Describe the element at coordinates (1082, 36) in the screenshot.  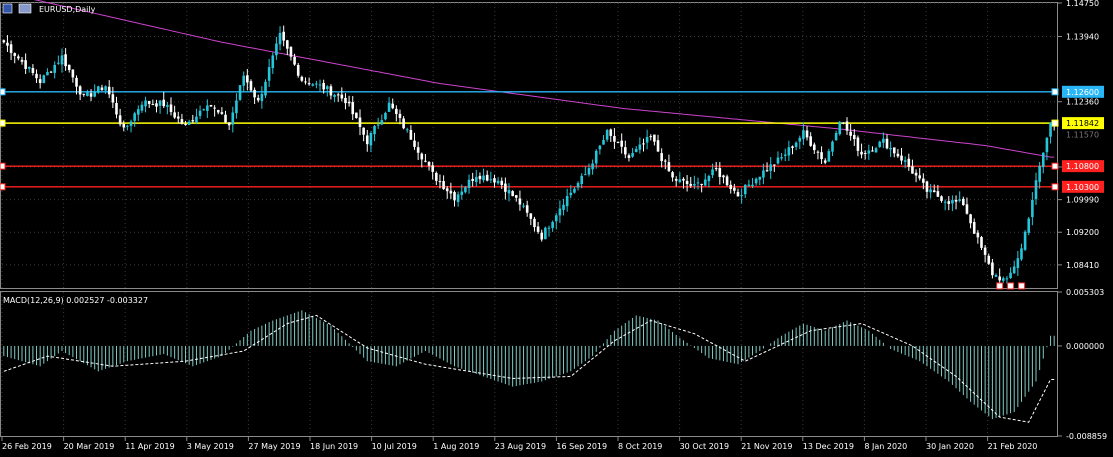
I see `price-tick-label: 1.13940` at that location.